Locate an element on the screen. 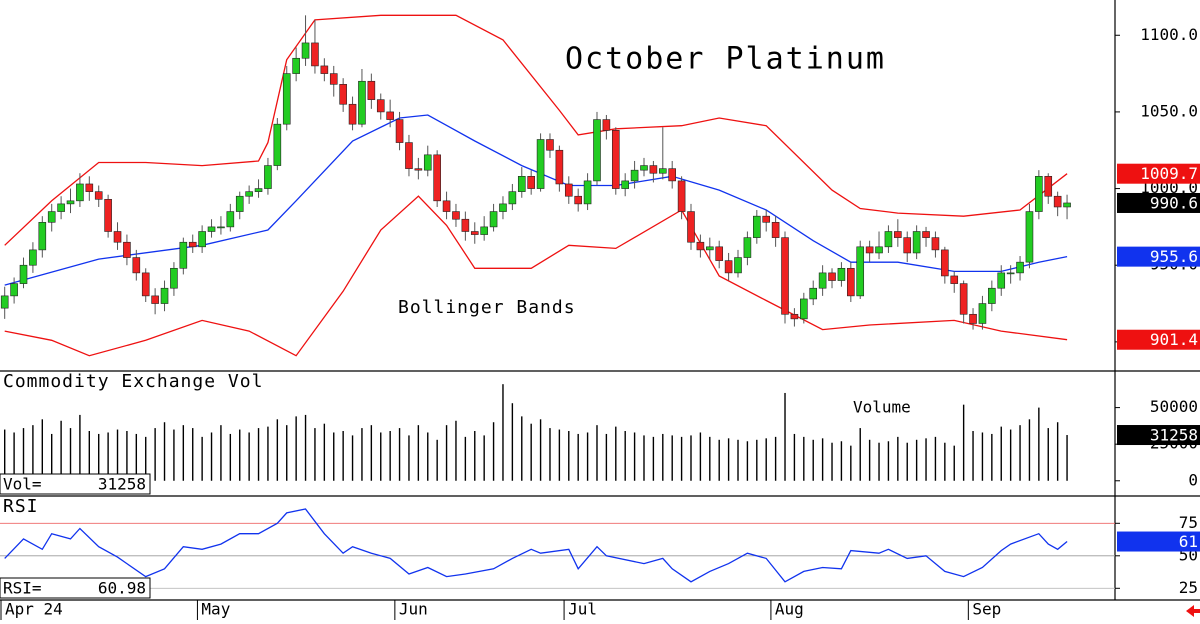  badge-label: 31258 is located at coordinates (1174, 435).